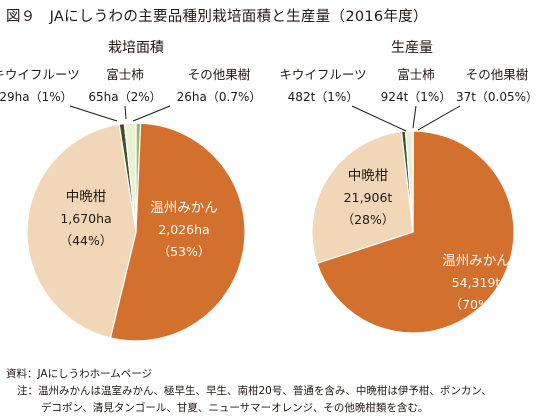 Image resolution: width=542 pixels, height=419 pixels. I want to click on slice-value-label: 29ha（1%）, so click(36, 97).